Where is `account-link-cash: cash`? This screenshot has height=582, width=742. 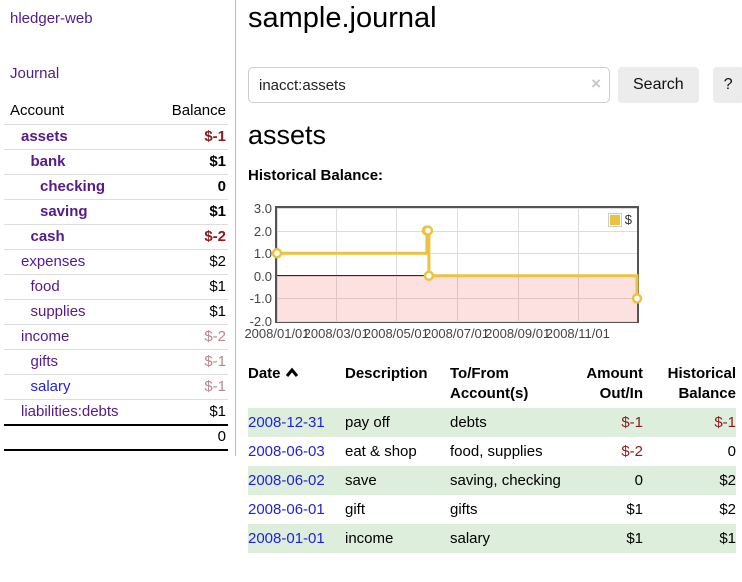 account-link-cash: cash is located at coordinates (47, 236).